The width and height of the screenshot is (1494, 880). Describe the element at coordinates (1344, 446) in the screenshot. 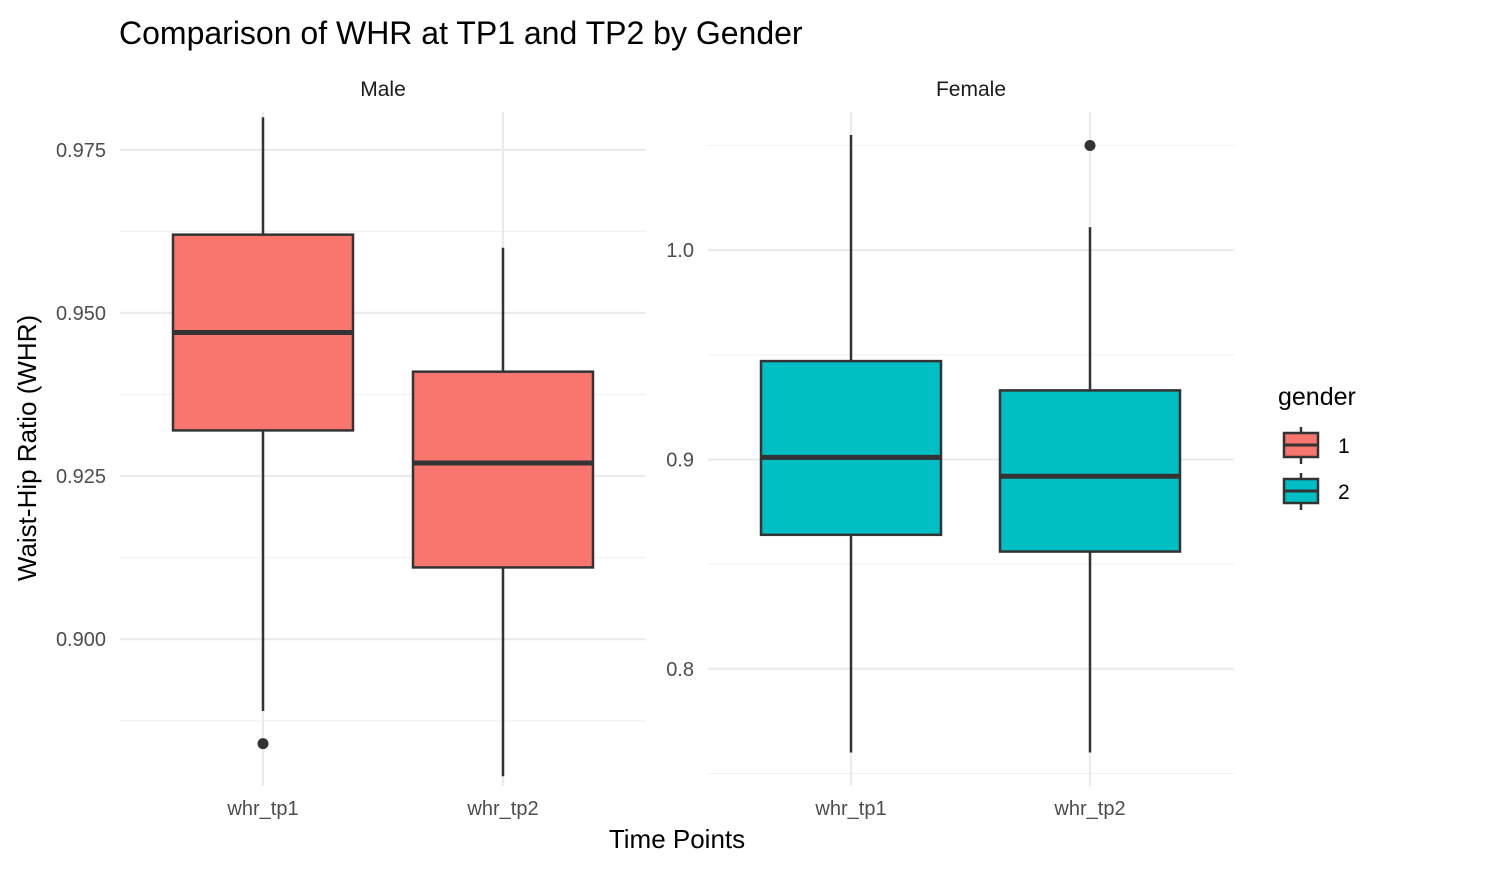

I see `legend-entry-label: 1` at that location.